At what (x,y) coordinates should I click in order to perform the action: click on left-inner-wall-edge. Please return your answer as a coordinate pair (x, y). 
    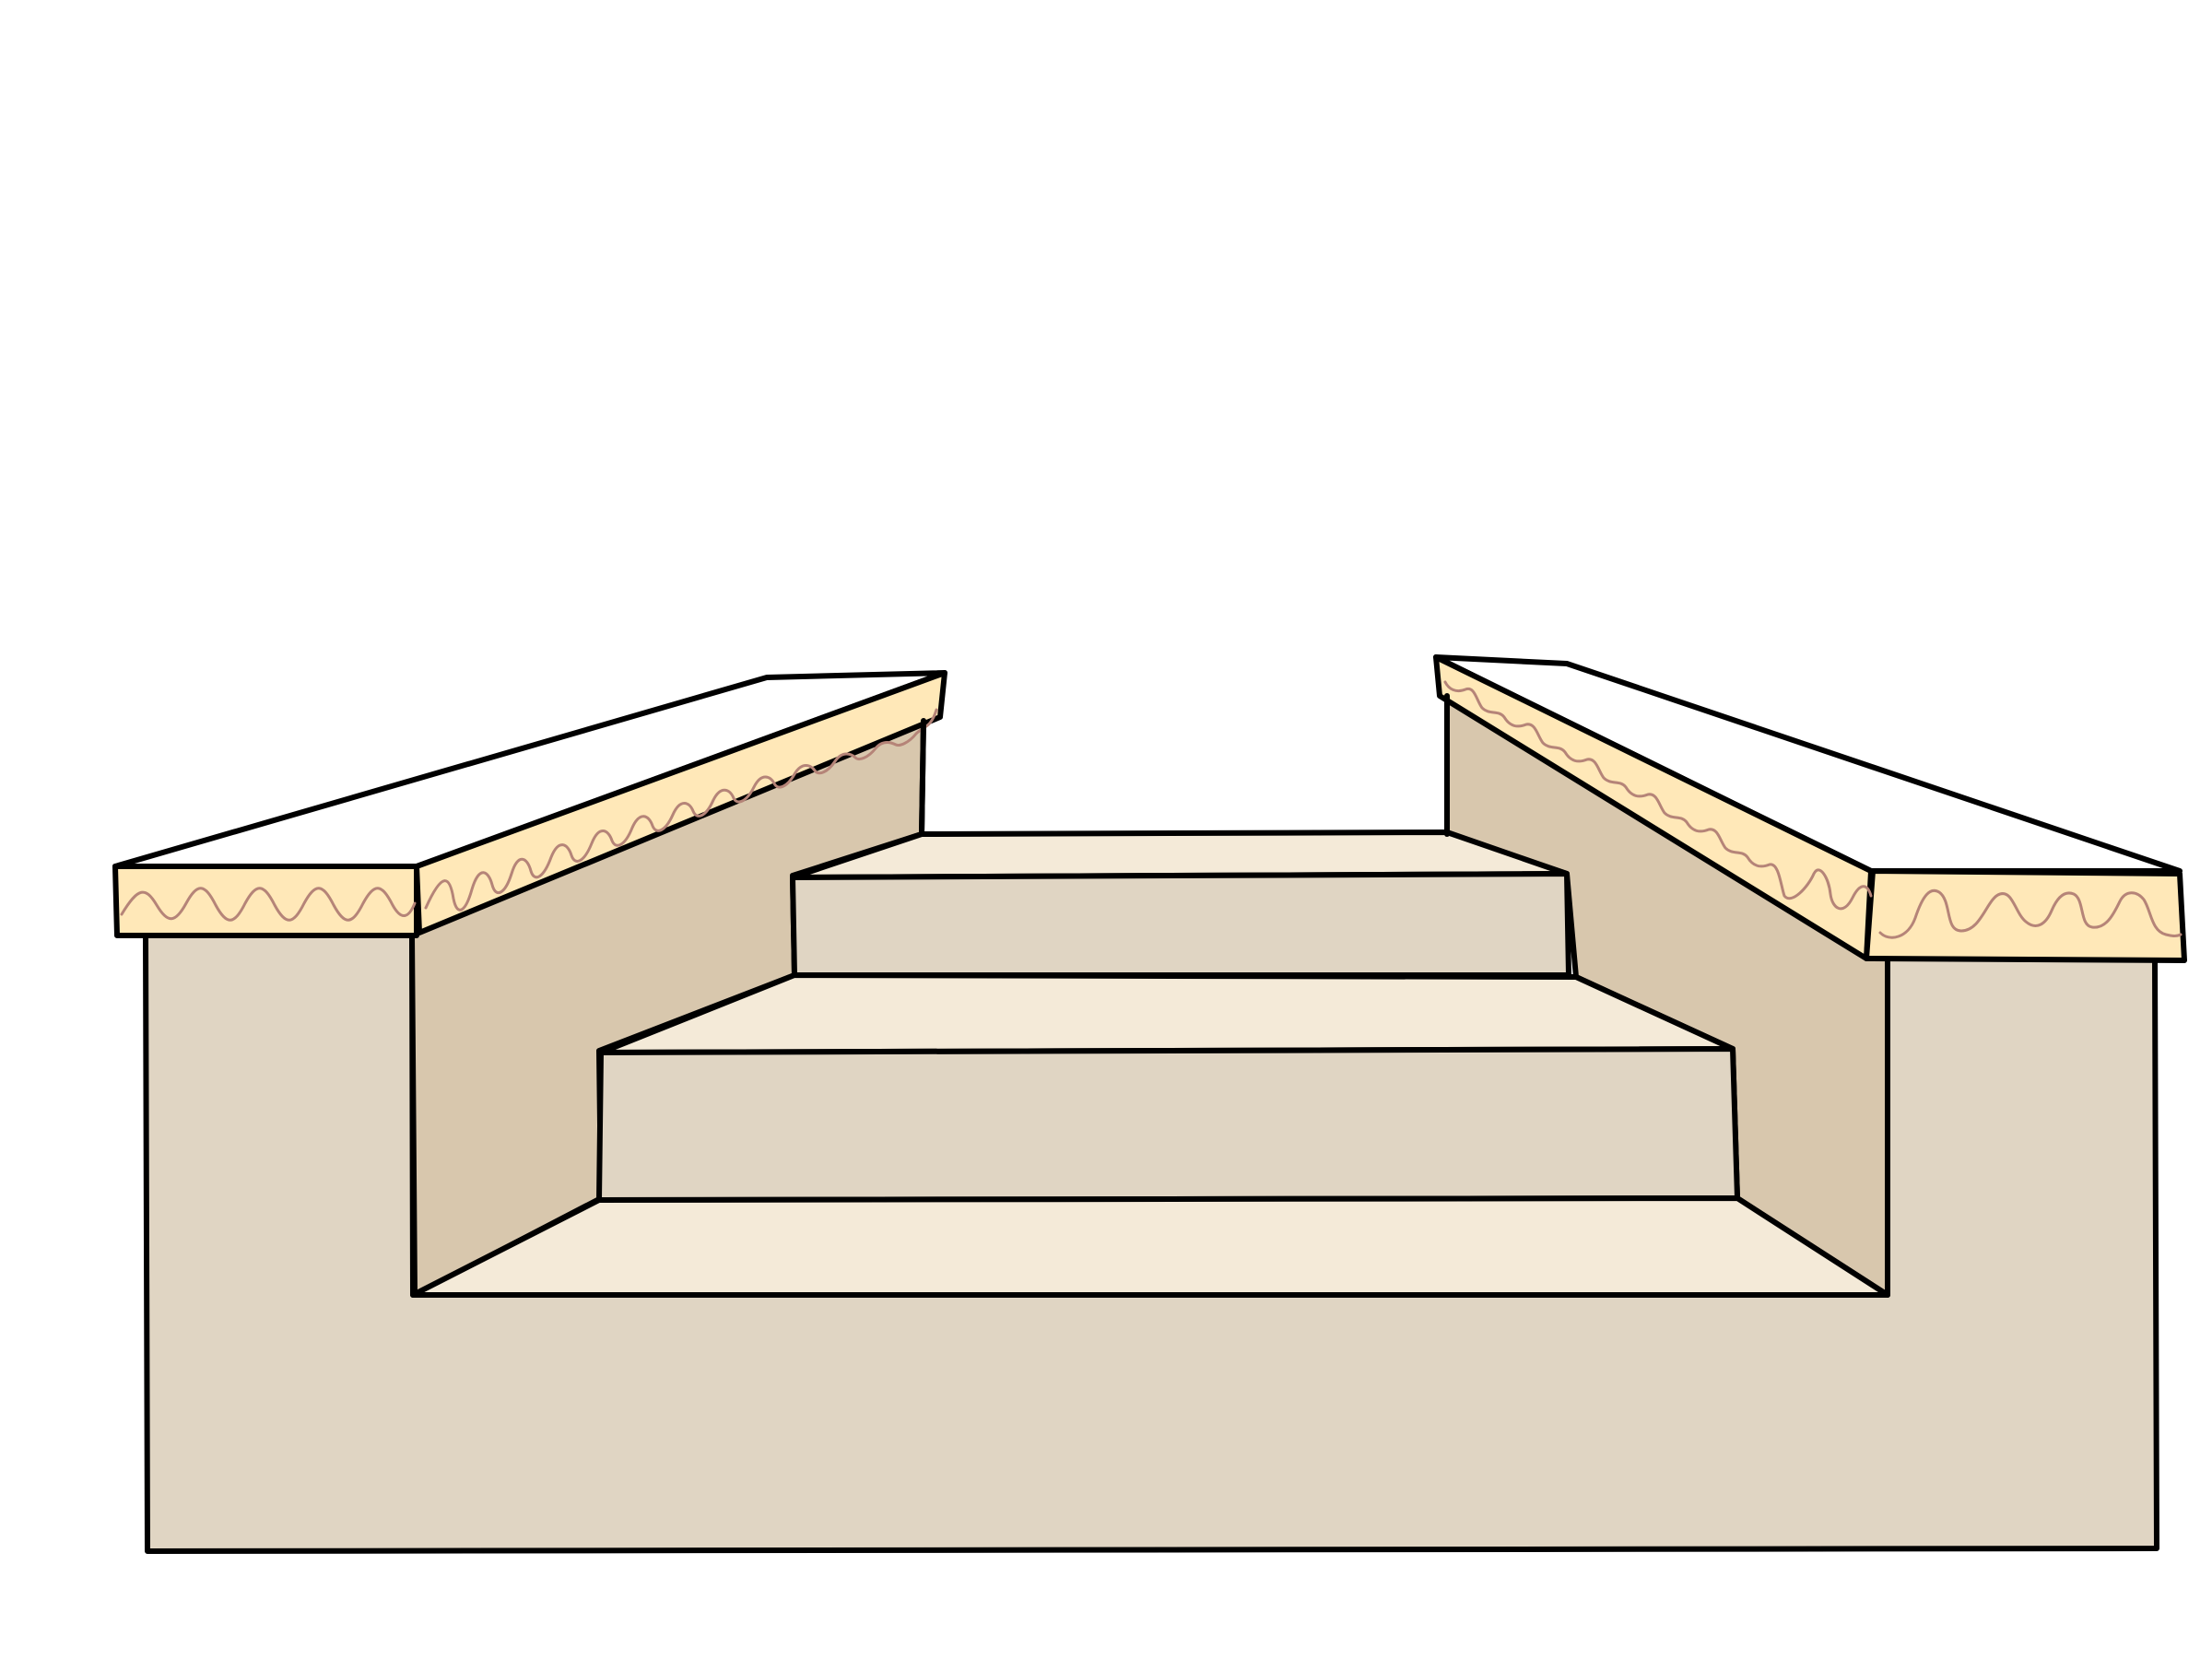
    Looking at the image, I should click on (922, 777).